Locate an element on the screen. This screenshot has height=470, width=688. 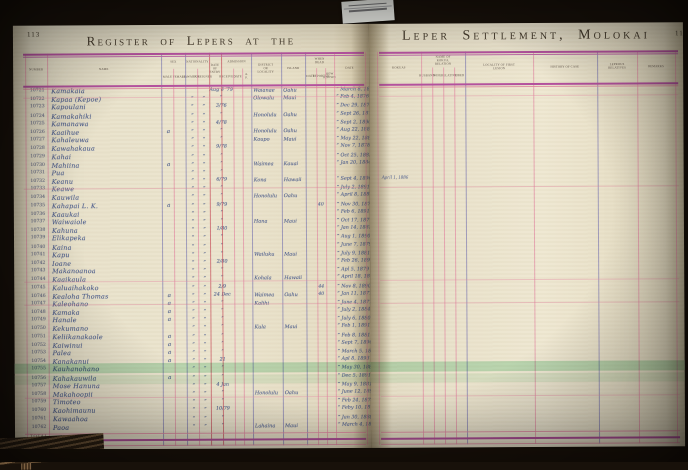
col-rel-hired: Hired is located at coordinates (459, 75).